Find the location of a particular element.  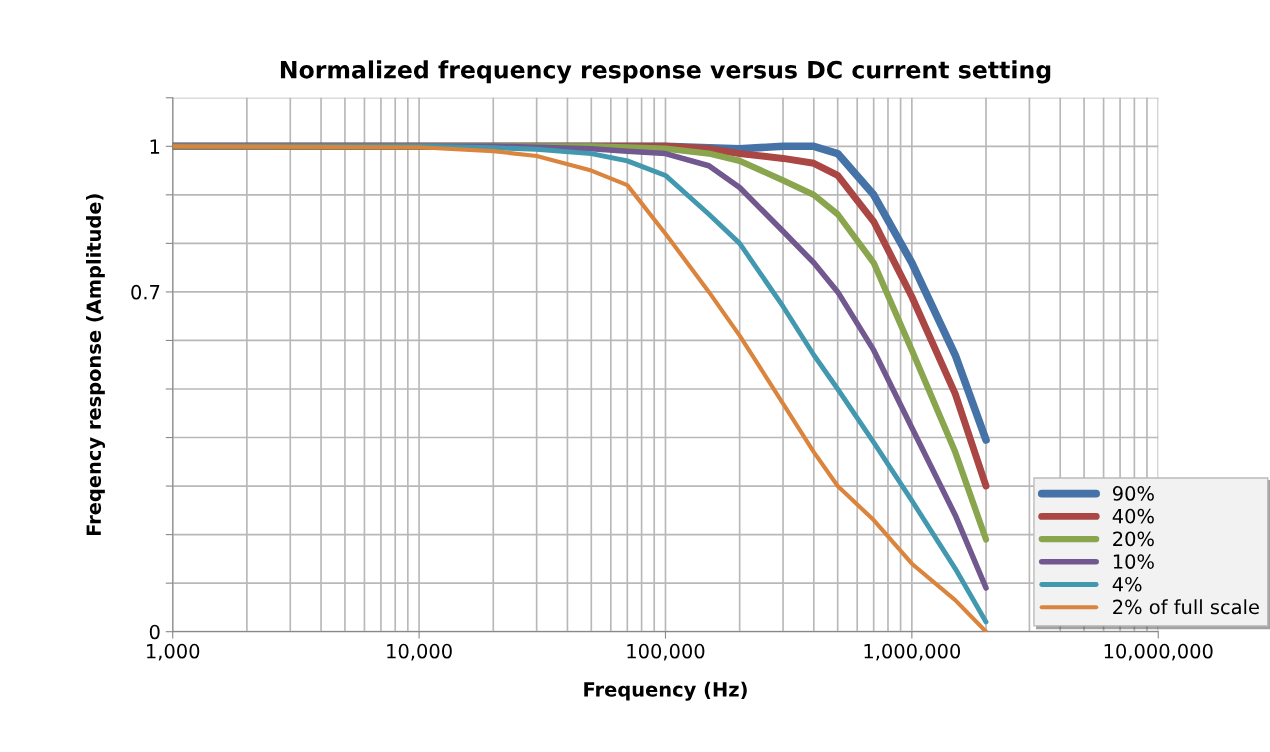

x-tick-label: 100,000 is located at coordinates (666, 652).